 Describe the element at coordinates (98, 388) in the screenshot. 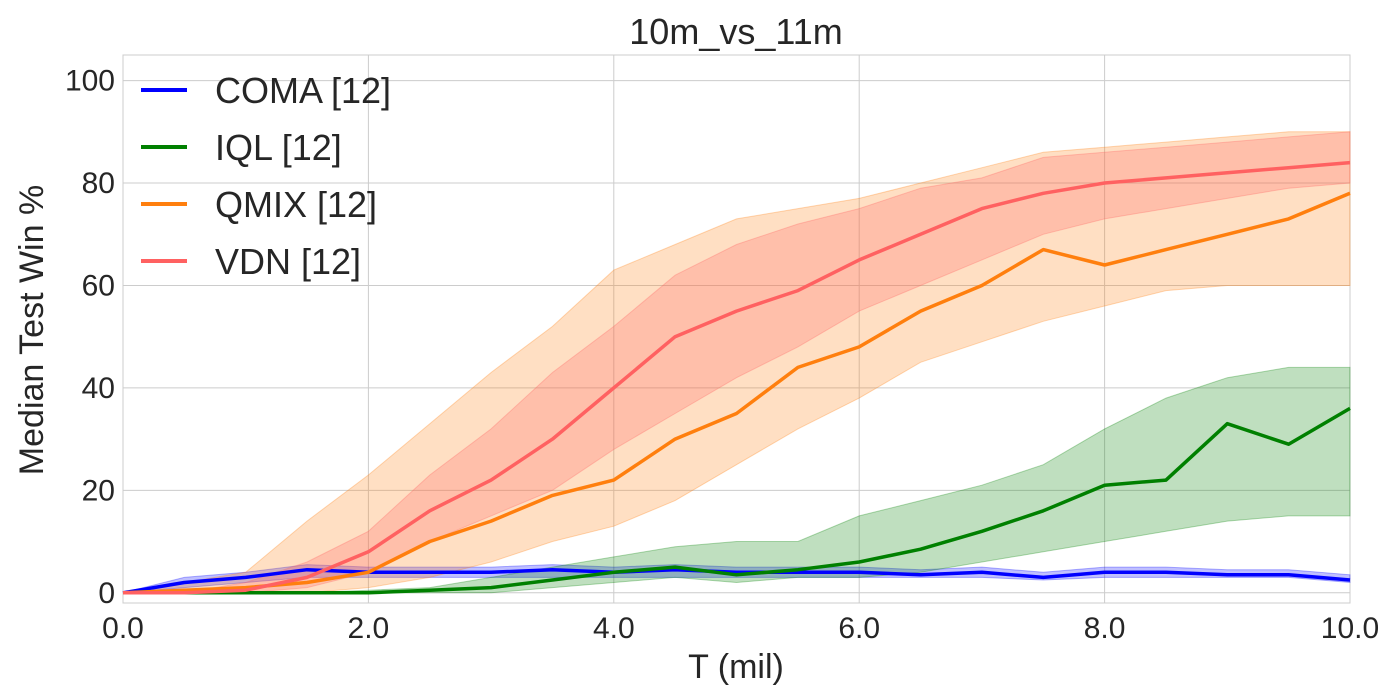

I see `y-tick-label: 40` at that location.